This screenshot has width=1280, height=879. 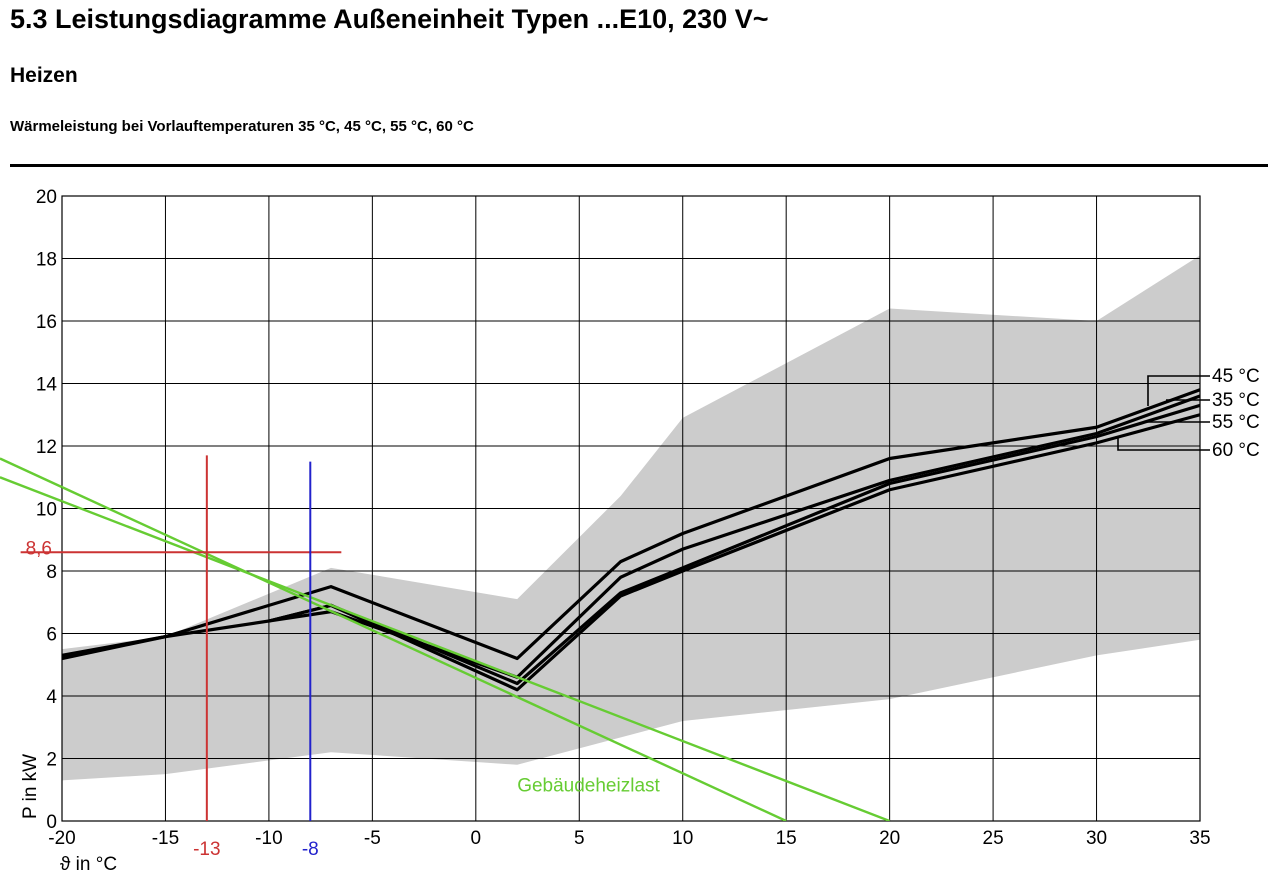 I want to click on legend-label-55c: 55 °C, so click(x=1236, y=422).